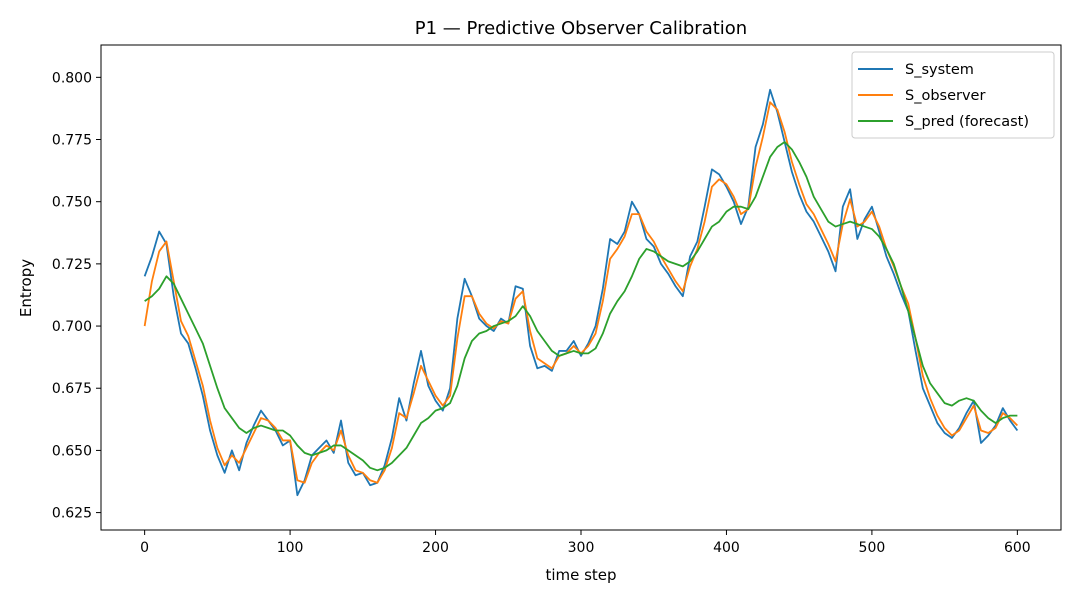 The image size is (1080, 600). Describe the element at coordinates (72, 514) in the screenshot. I see `y-tick-label: 0.625` at that location.